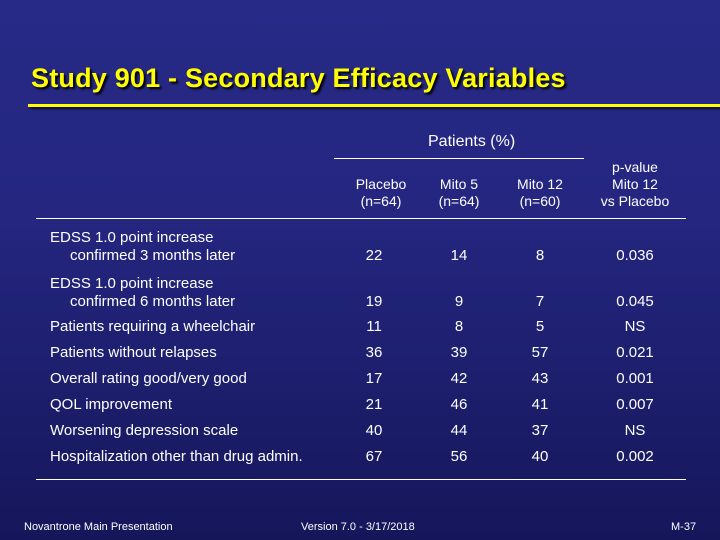  What do you see at coordinates (374, 105) in the screenshot?
I see `title-underline` at bounding box center [374, 105].